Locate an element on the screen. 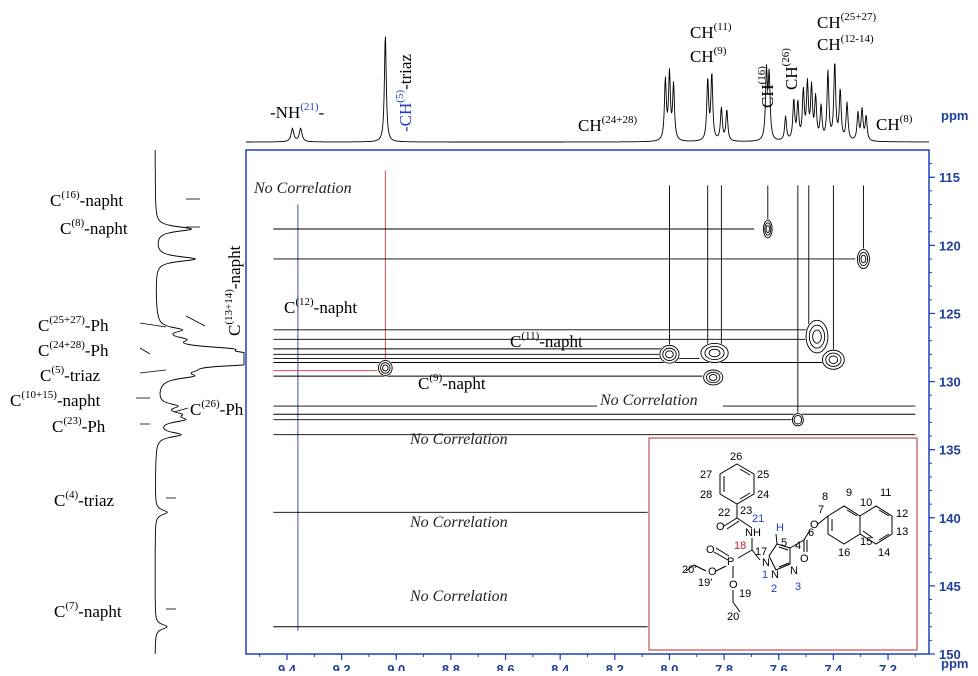 The image size is (978, 676). molecule-frame is located at coordinates (783, 544).